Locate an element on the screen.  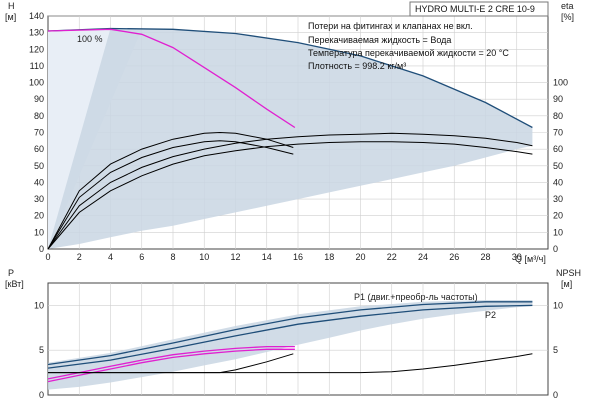
flow-tick-label: 12 is located at coordinates (235, 257).